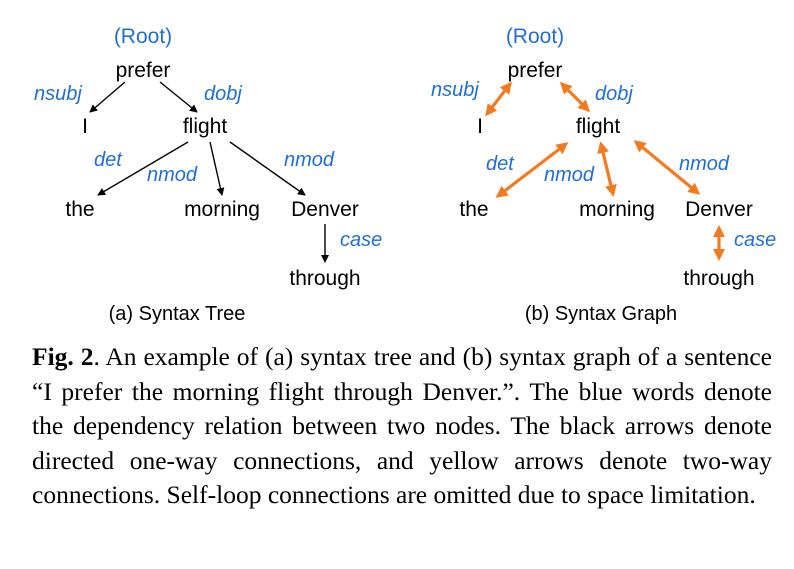 The height and width of the screenshot is (569, 794). What do you see at coordinates (177, 314) in the screenshot?
I see `tree-subcaption: (a) Syntax Tree` at bounding box center [177, 314].